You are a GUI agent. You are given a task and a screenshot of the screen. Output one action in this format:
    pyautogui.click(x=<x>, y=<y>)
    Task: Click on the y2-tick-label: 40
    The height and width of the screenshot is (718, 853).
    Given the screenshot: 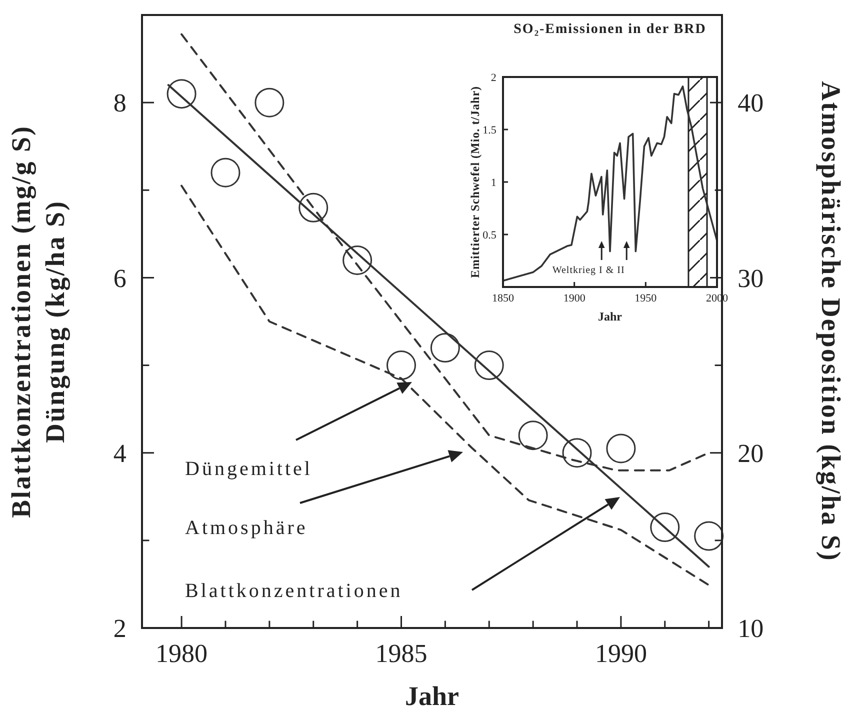 What is the action you would take?
    pyautogui.click(x=751, y=103)
    